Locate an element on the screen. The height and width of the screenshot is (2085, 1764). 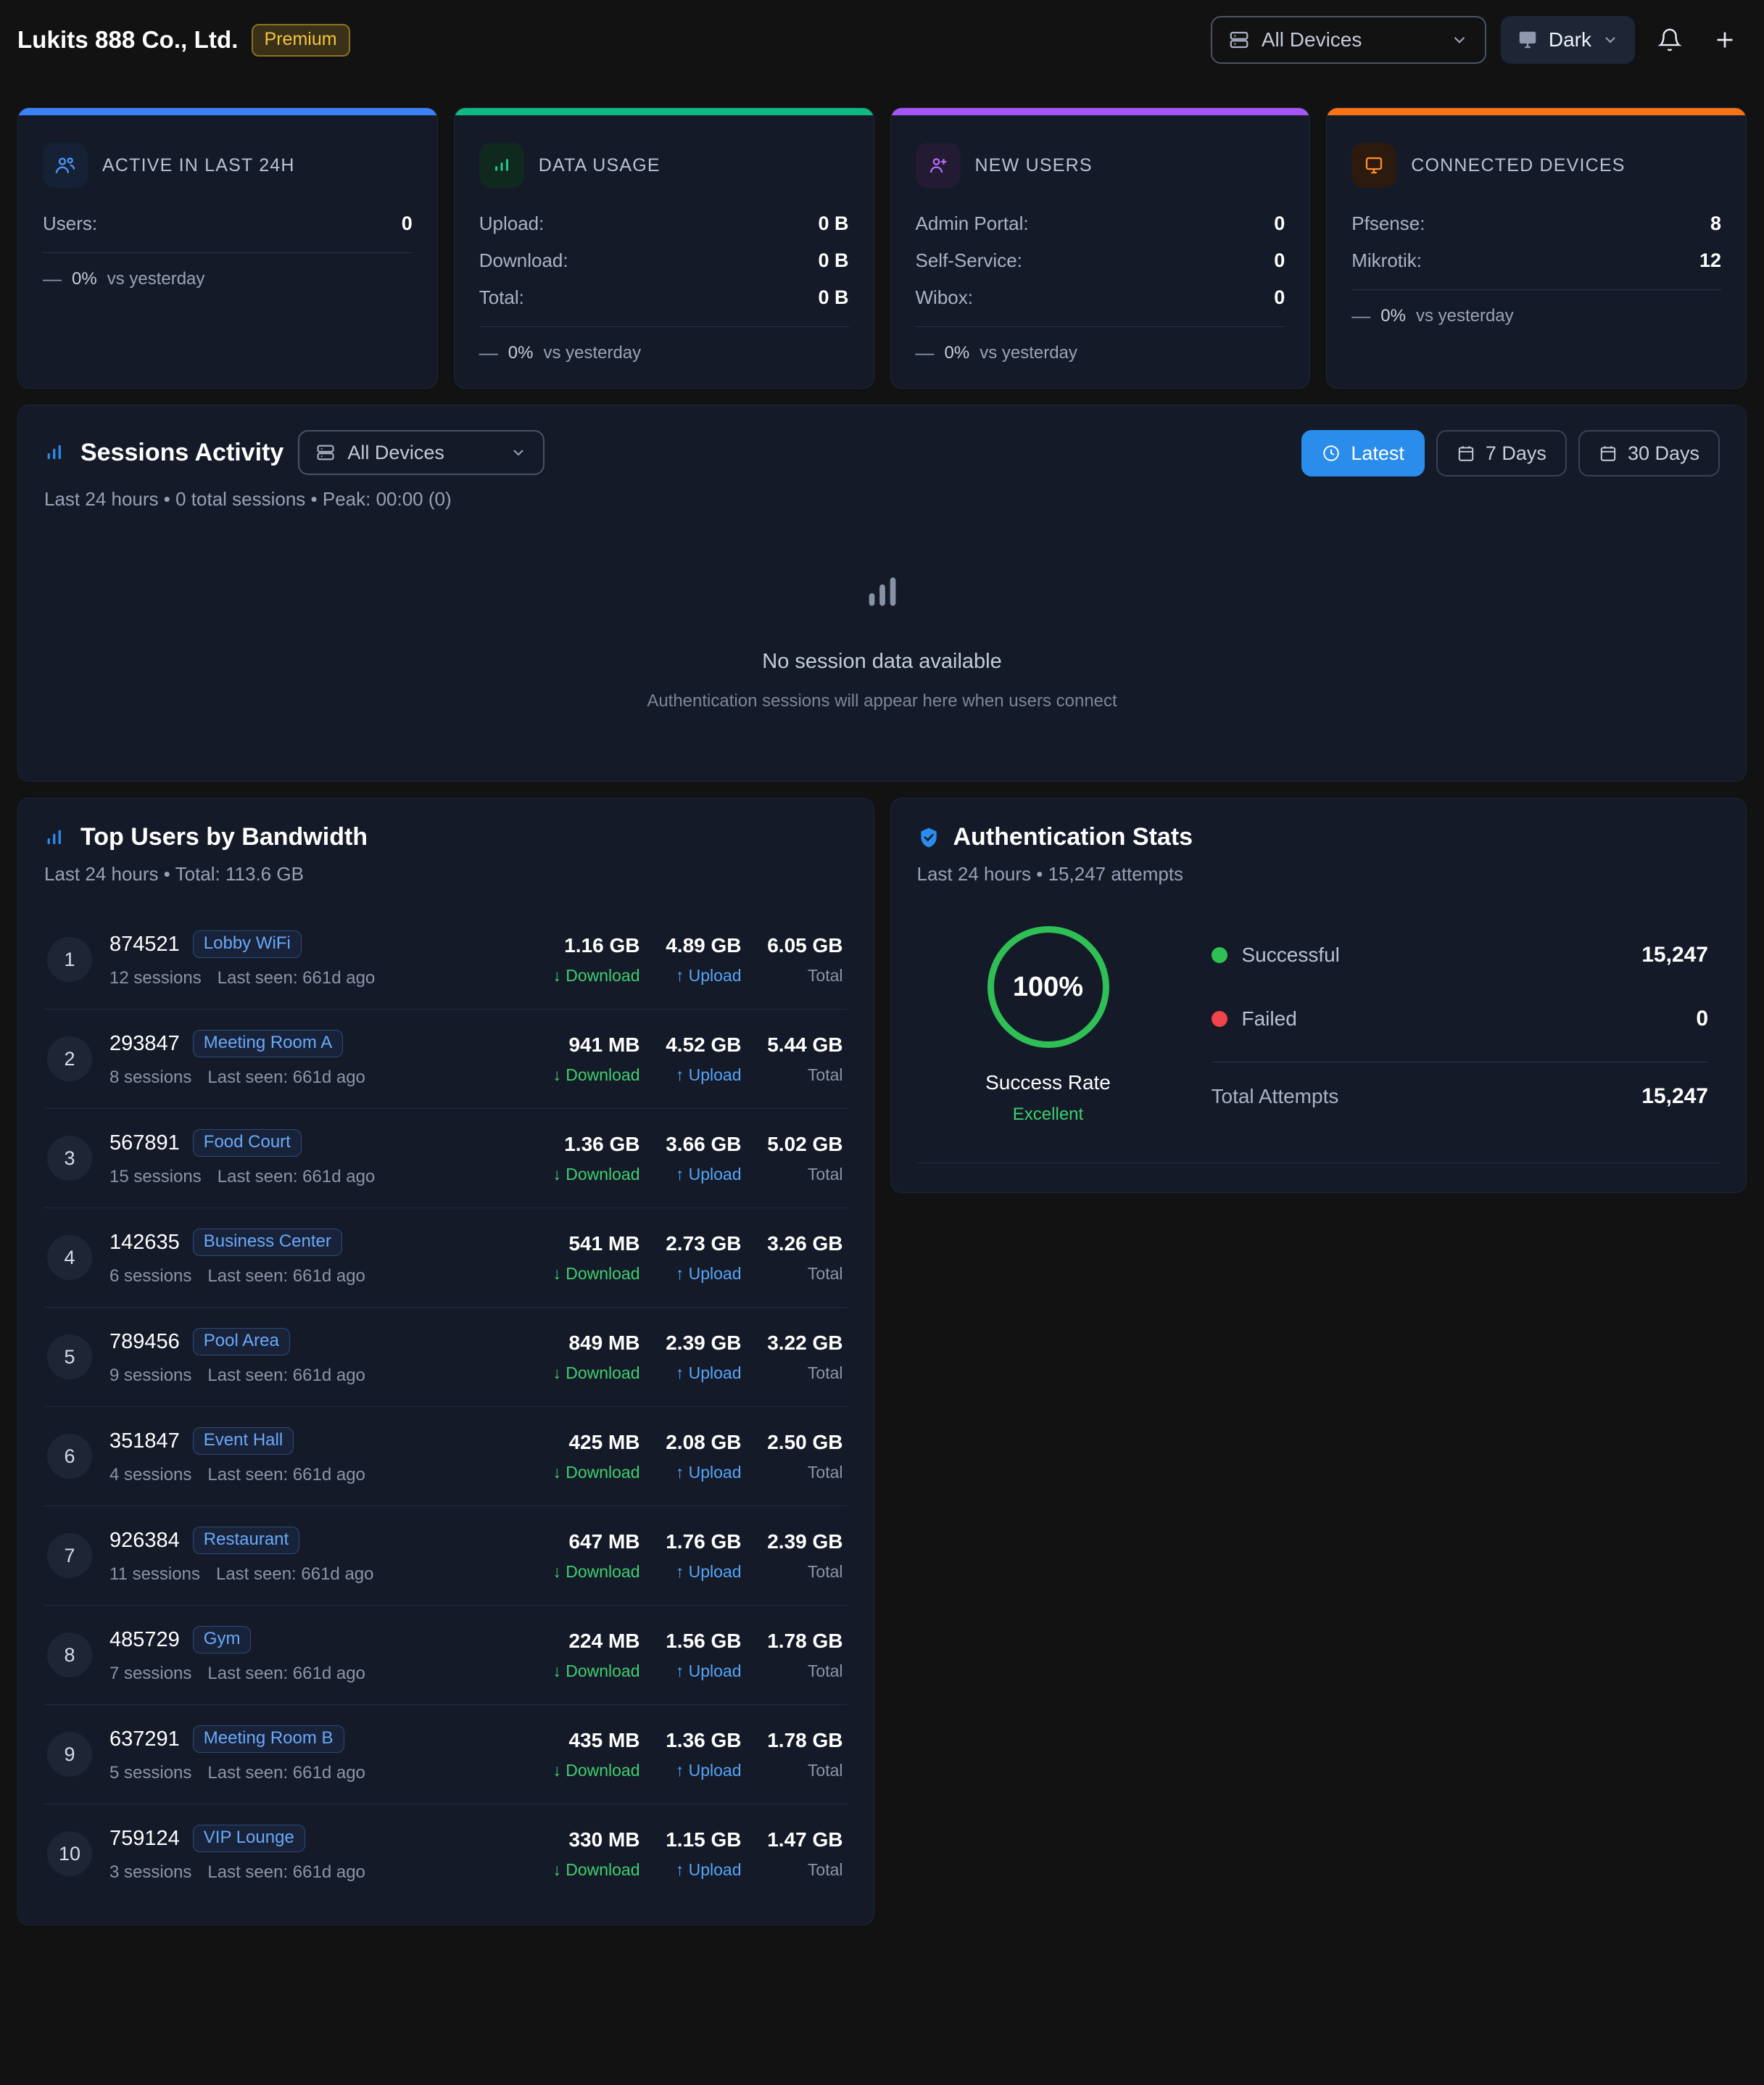
sessions-count: 3 sessions is located at coordinates (150, 1872).